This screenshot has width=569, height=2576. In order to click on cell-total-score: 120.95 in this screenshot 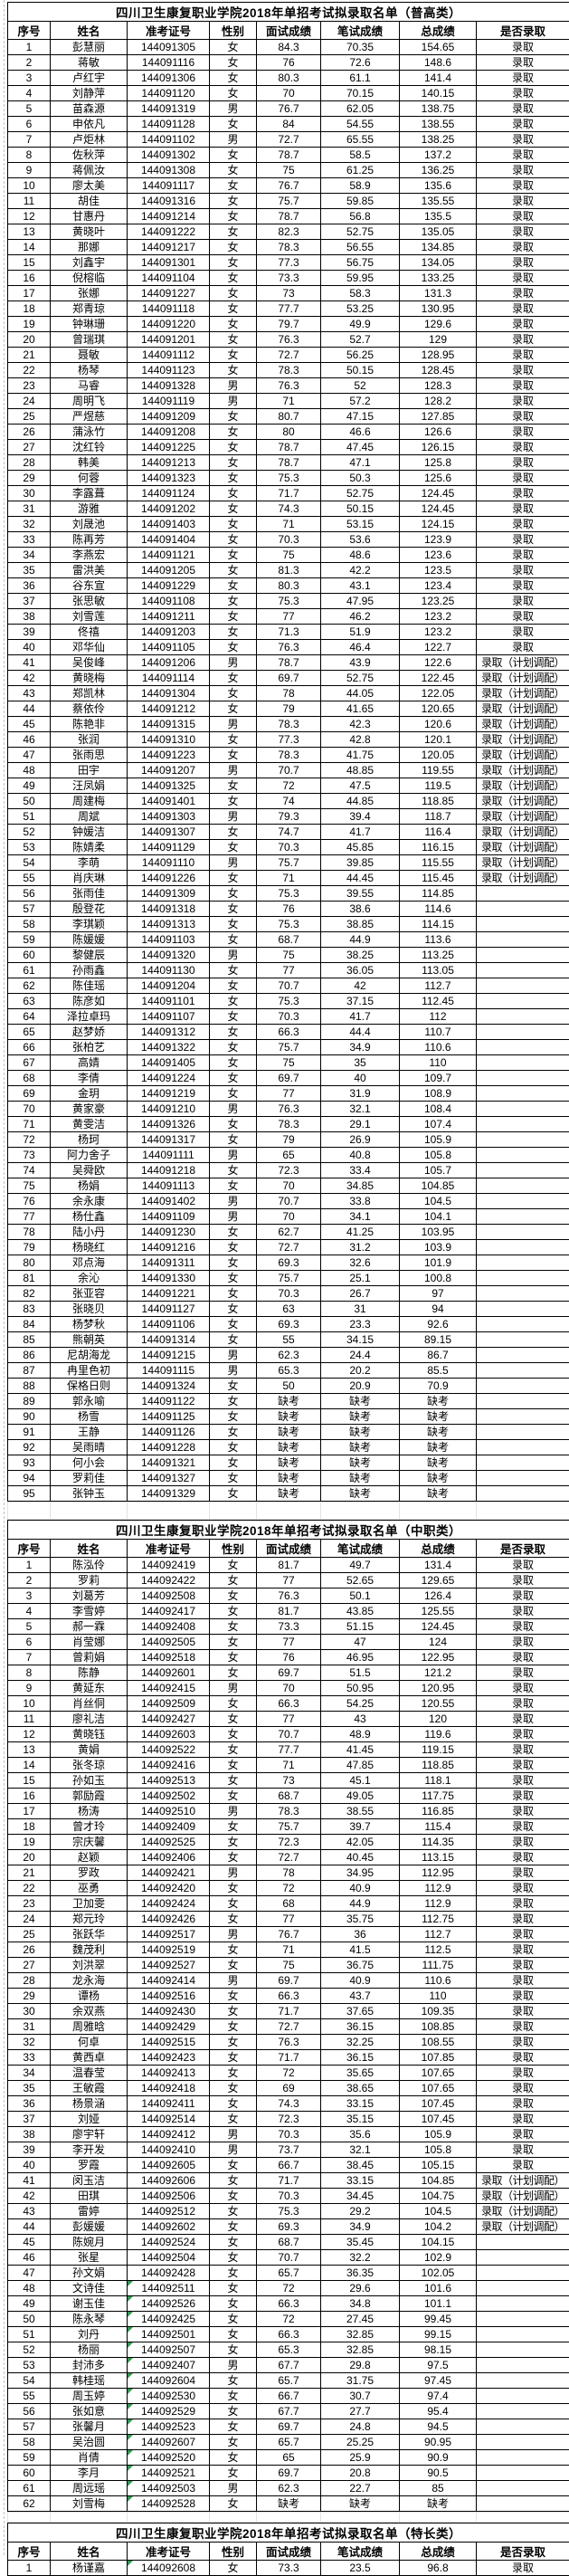, I will do `click(438, 1688)`.